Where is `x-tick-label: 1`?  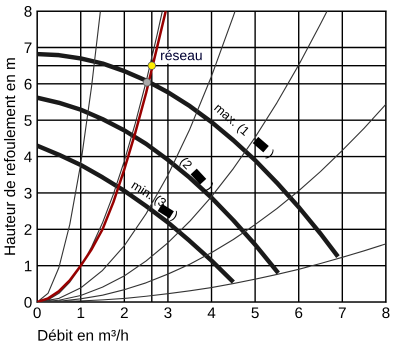
x-tick-label: 1 is located at coordinates (81, 312).